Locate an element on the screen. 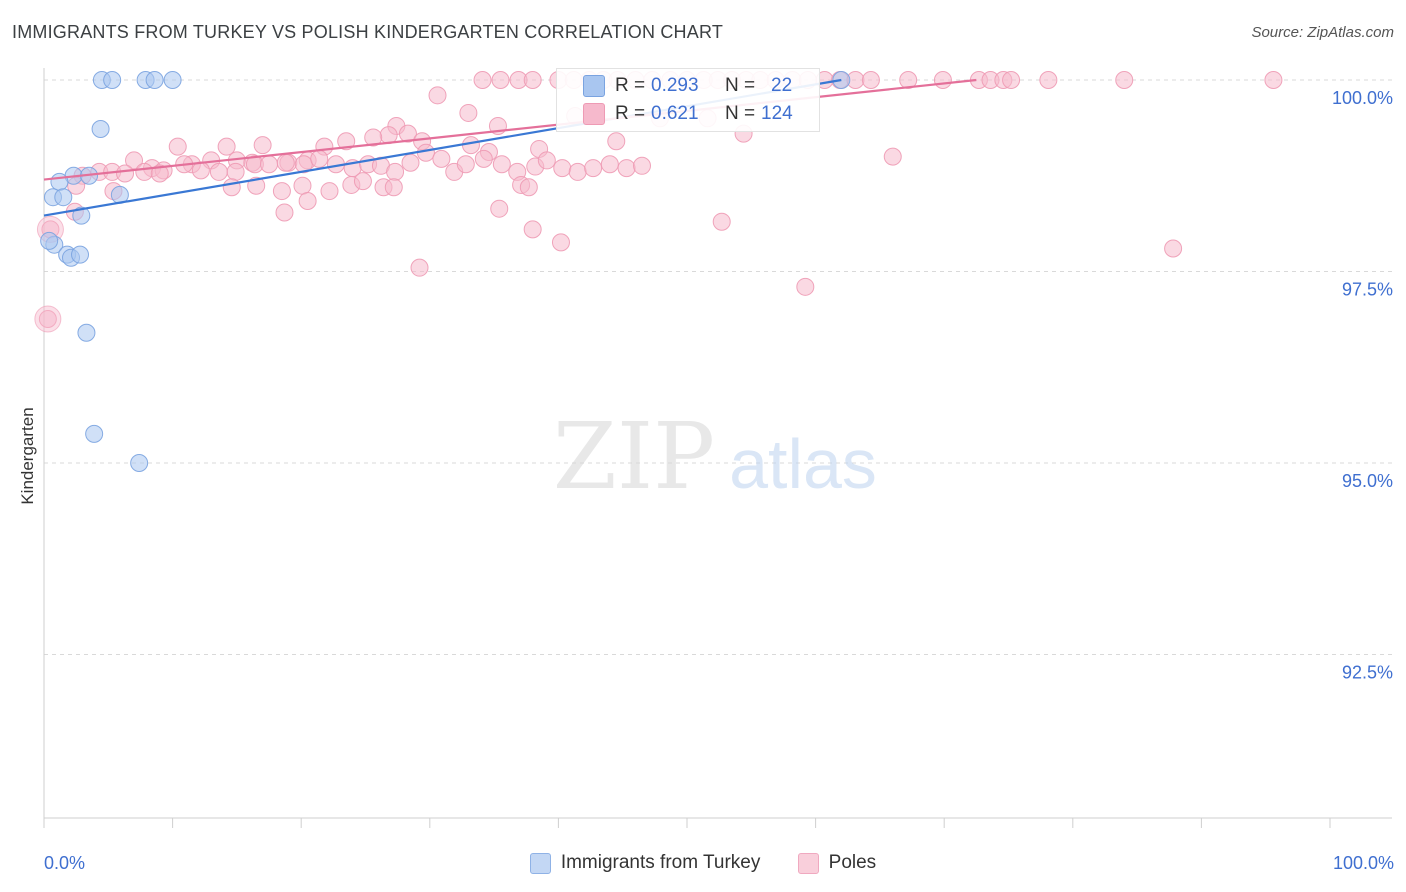  legend-swatch-turkey is located at coordinates (540, 863).